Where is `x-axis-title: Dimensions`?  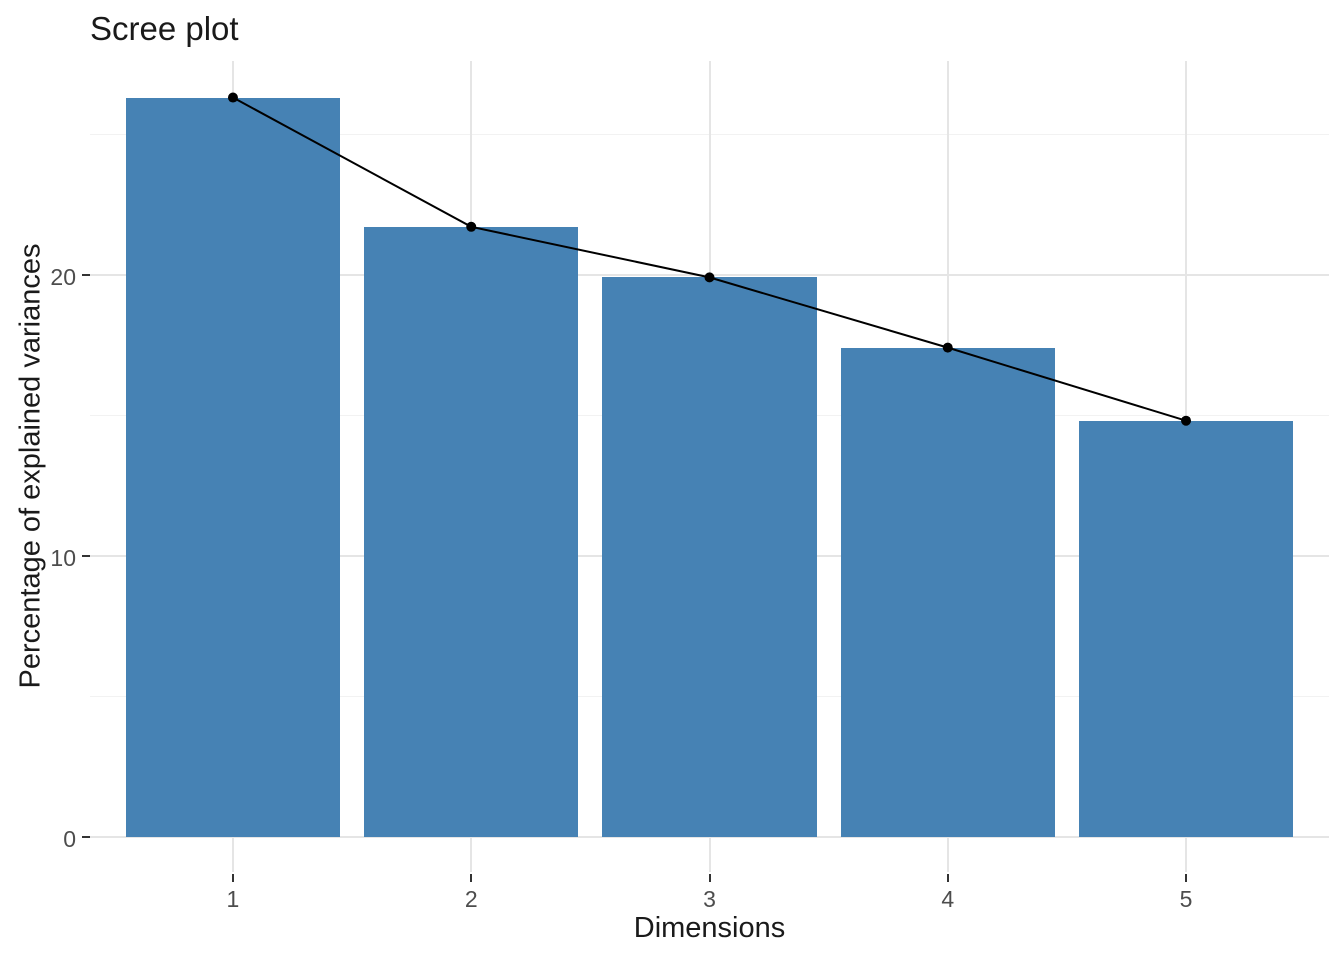
x-axis-title: Dimensions is located at coordinates (709, 928).